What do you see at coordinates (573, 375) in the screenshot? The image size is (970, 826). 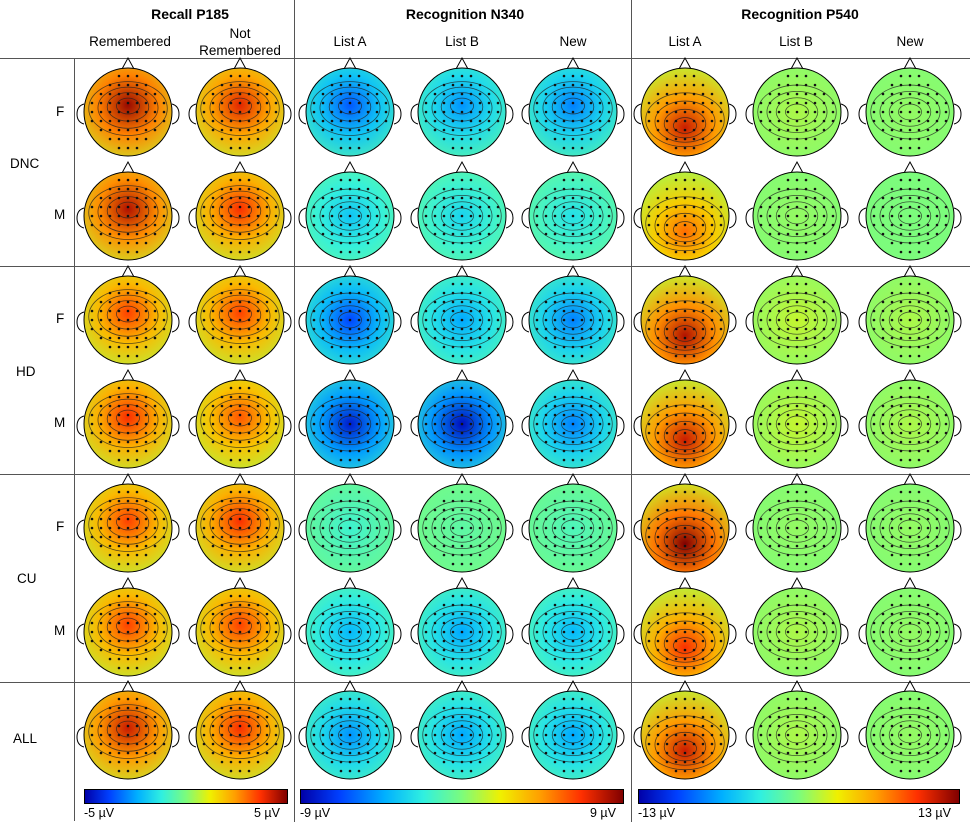 I see `nose` at bounding box center [573, 375].